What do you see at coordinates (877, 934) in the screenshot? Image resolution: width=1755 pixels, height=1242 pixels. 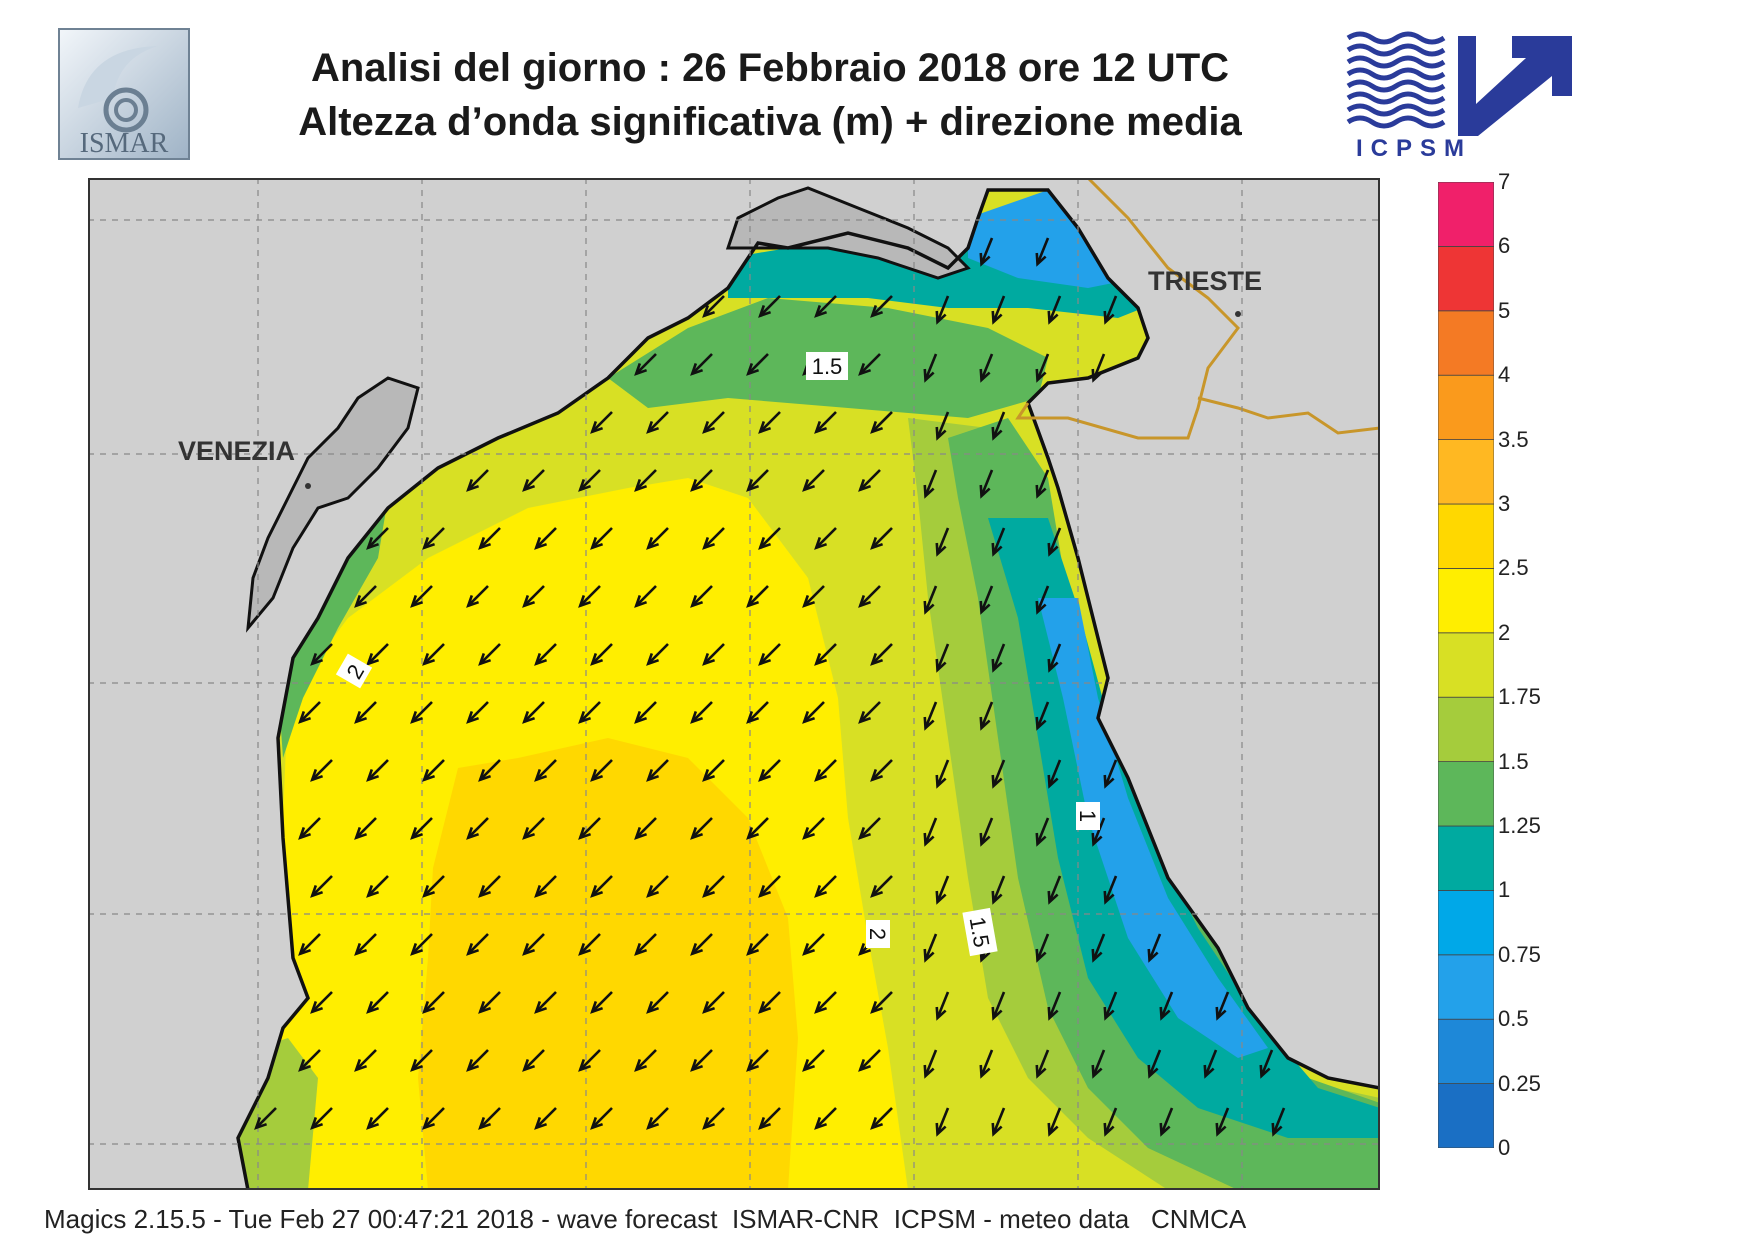 I see `svg-text: 2` at bounding box center [877, 934].